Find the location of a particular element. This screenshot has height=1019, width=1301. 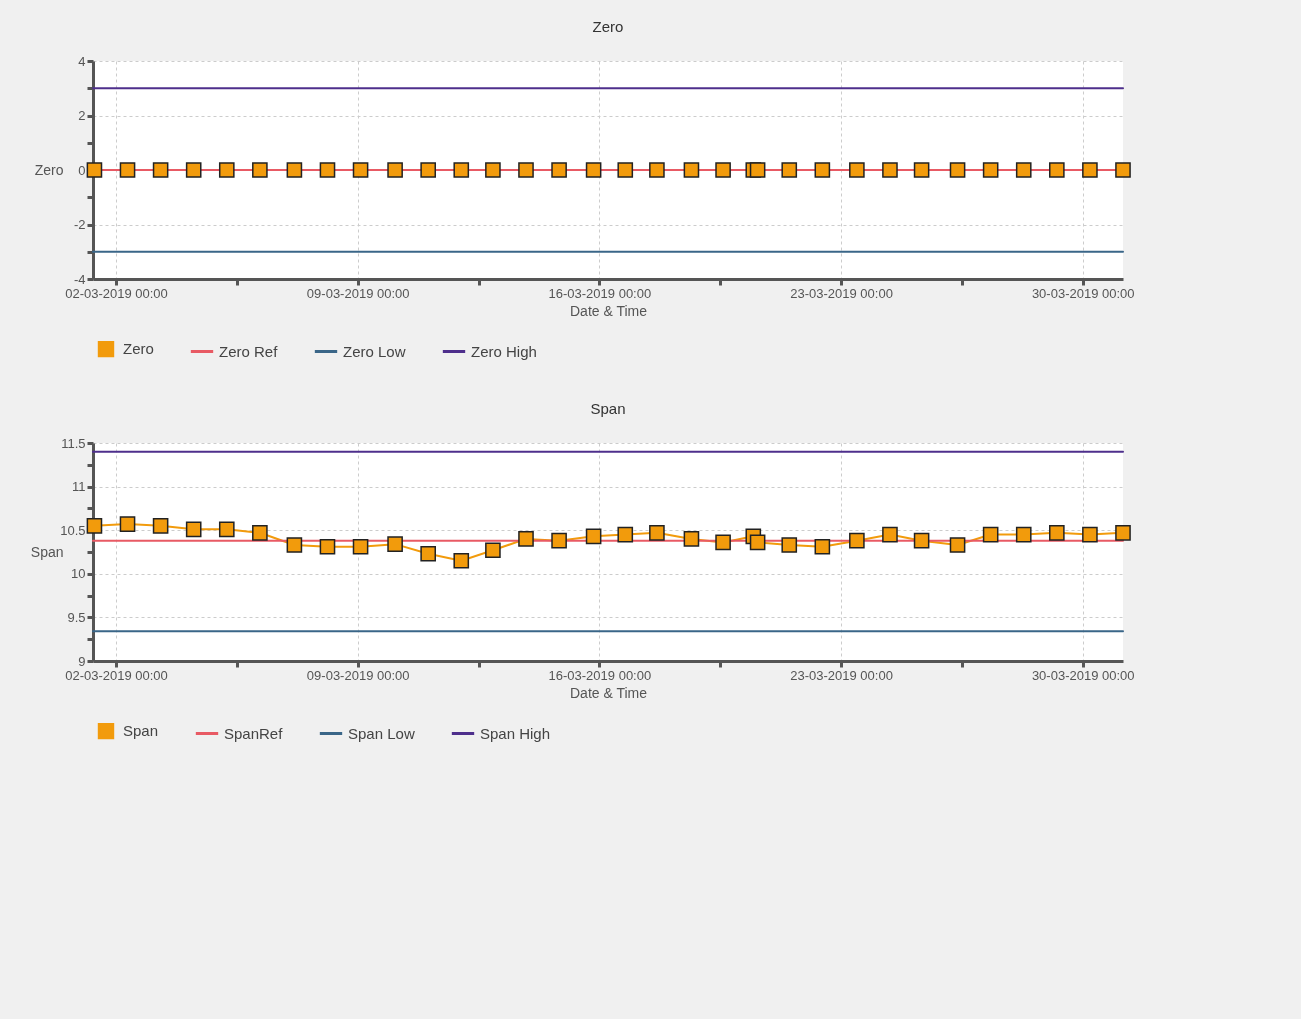

y-tick-label: -2 is located at coordinates (79, 224).